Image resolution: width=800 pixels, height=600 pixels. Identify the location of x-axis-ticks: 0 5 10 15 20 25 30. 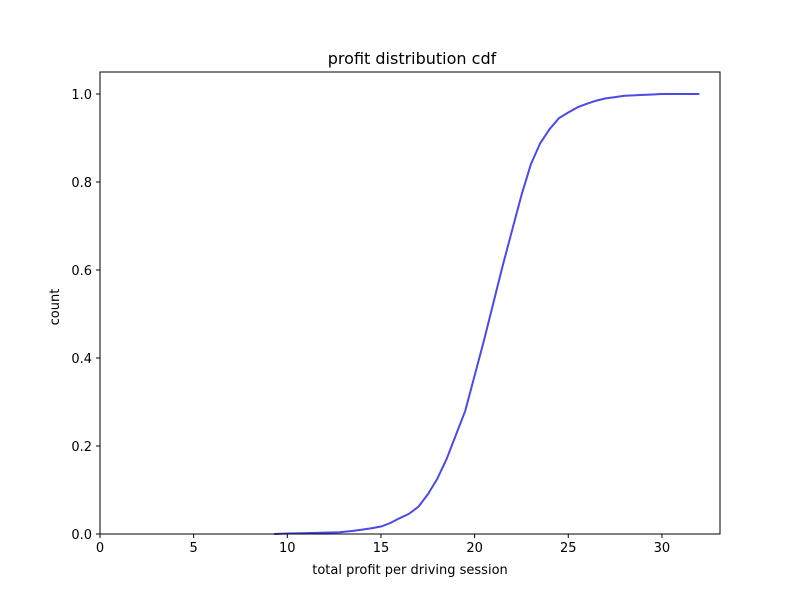
(383, 545).